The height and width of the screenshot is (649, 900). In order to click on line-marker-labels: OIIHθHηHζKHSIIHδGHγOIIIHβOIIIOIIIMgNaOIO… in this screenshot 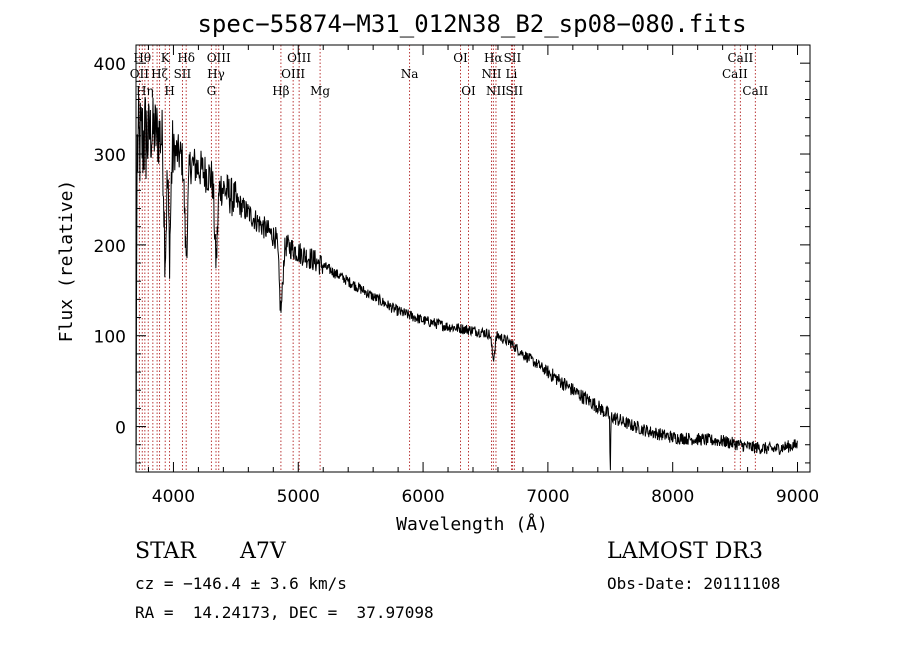, I will do `click(449, 74)`.